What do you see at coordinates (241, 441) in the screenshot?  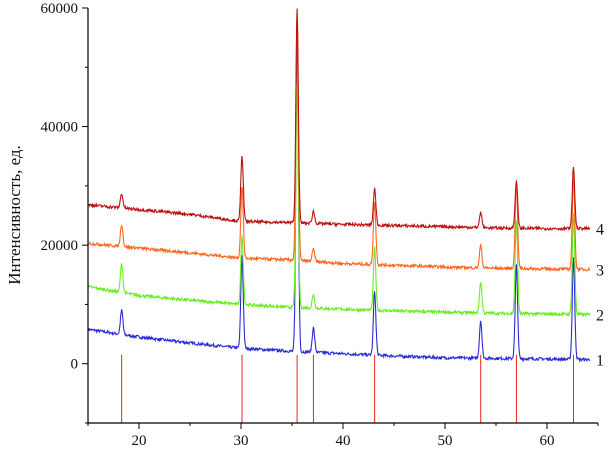 I see `x-tick-label: 30` at bounding box center [241, 441].